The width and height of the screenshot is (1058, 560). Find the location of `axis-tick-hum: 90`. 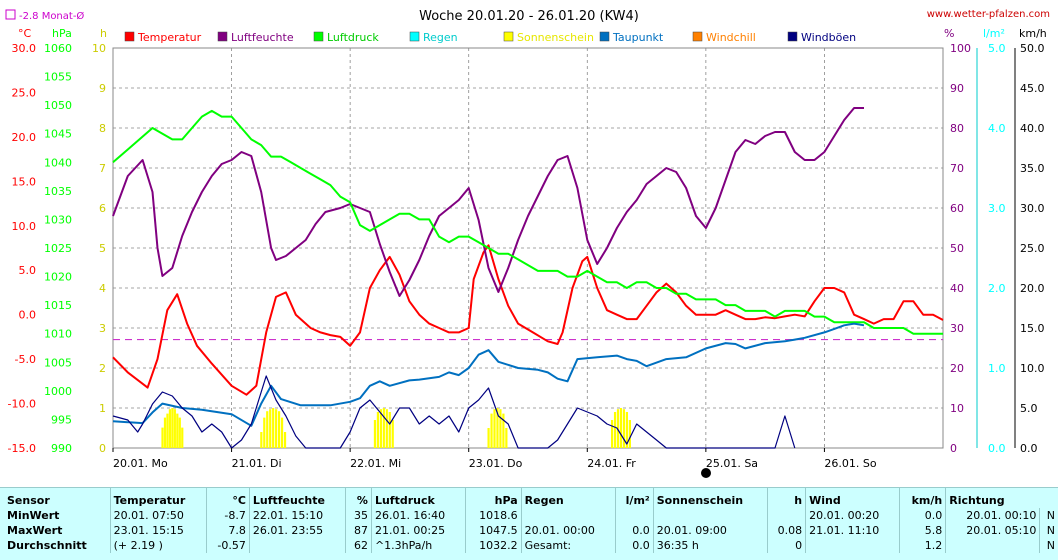

axis-tick-hum: 90 is located at coordinates (957, 88).